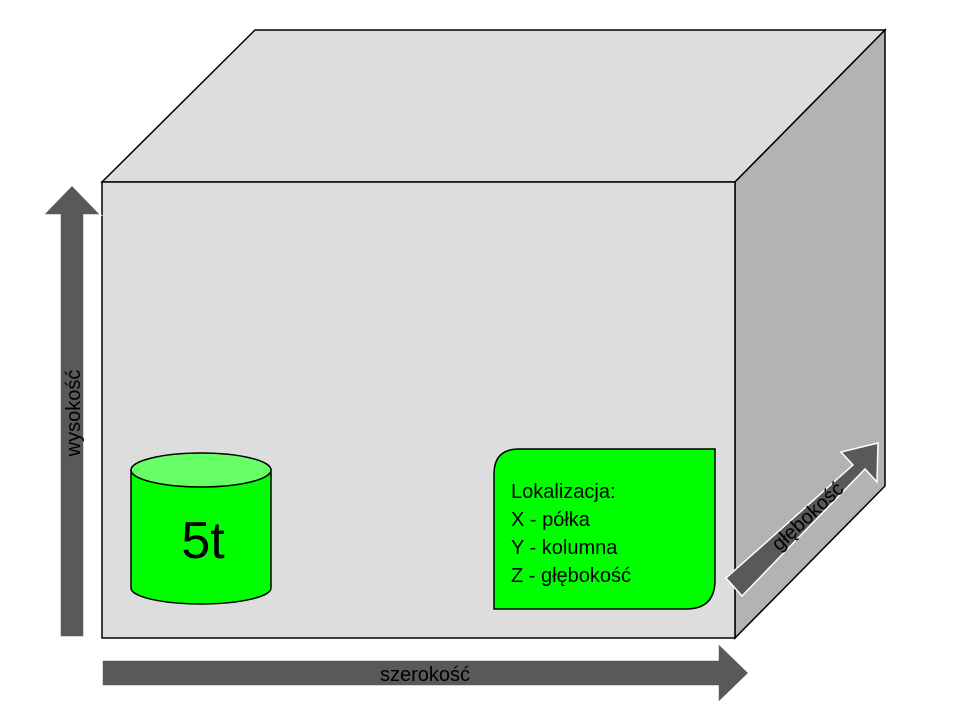  I want to click on cylinder-load: 5t, so click(201, 528).